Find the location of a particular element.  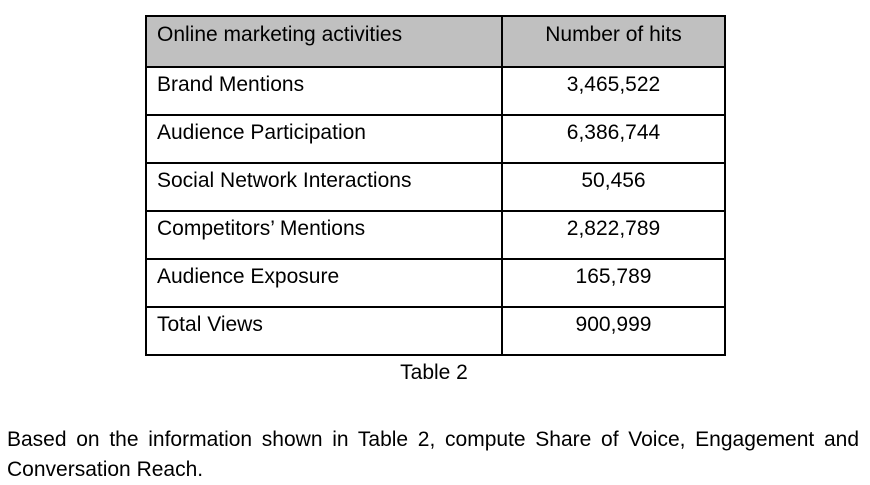

activity-cell: Audience Exposure is located at coordinates (324, 283).